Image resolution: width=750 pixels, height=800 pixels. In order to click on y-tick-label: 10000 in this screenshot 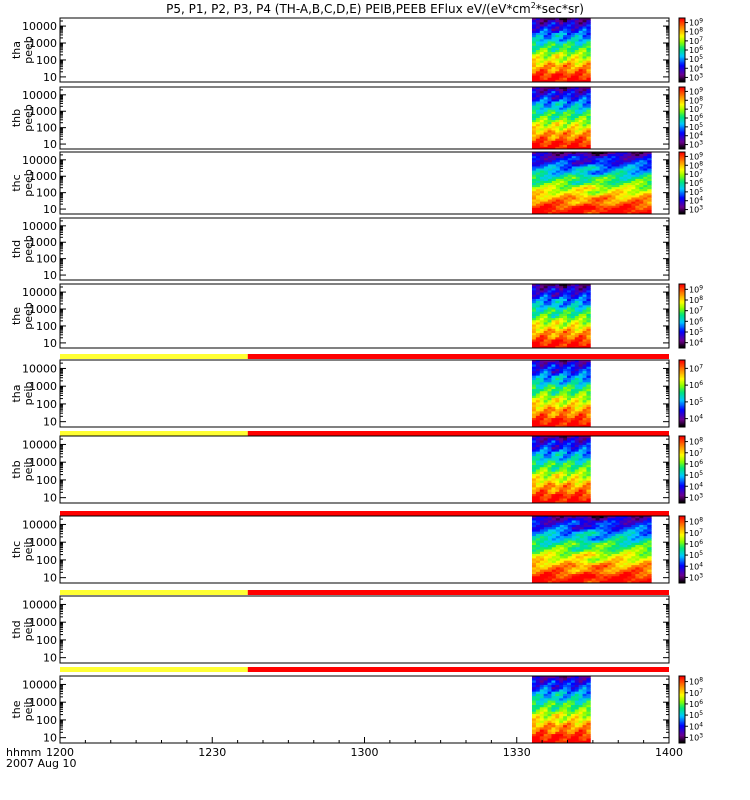, I will do `click(39, 368)`.